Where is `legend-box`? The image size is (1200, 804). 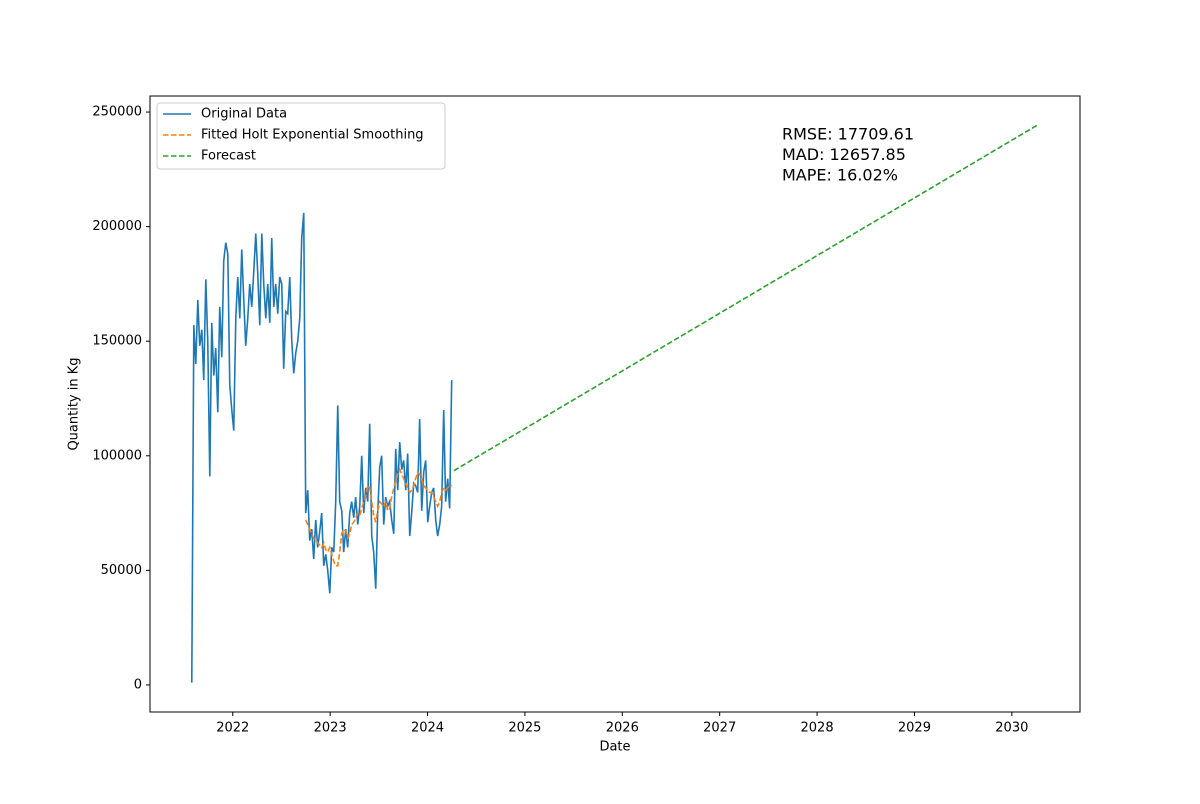 legend-box is located at coordinates (301, 136).